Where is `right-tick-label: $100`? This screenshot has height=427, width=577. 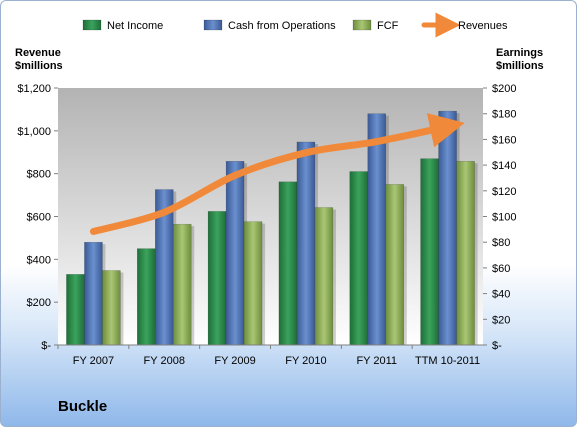 right-tick-label: $100 is located at coordinates (504, 218).